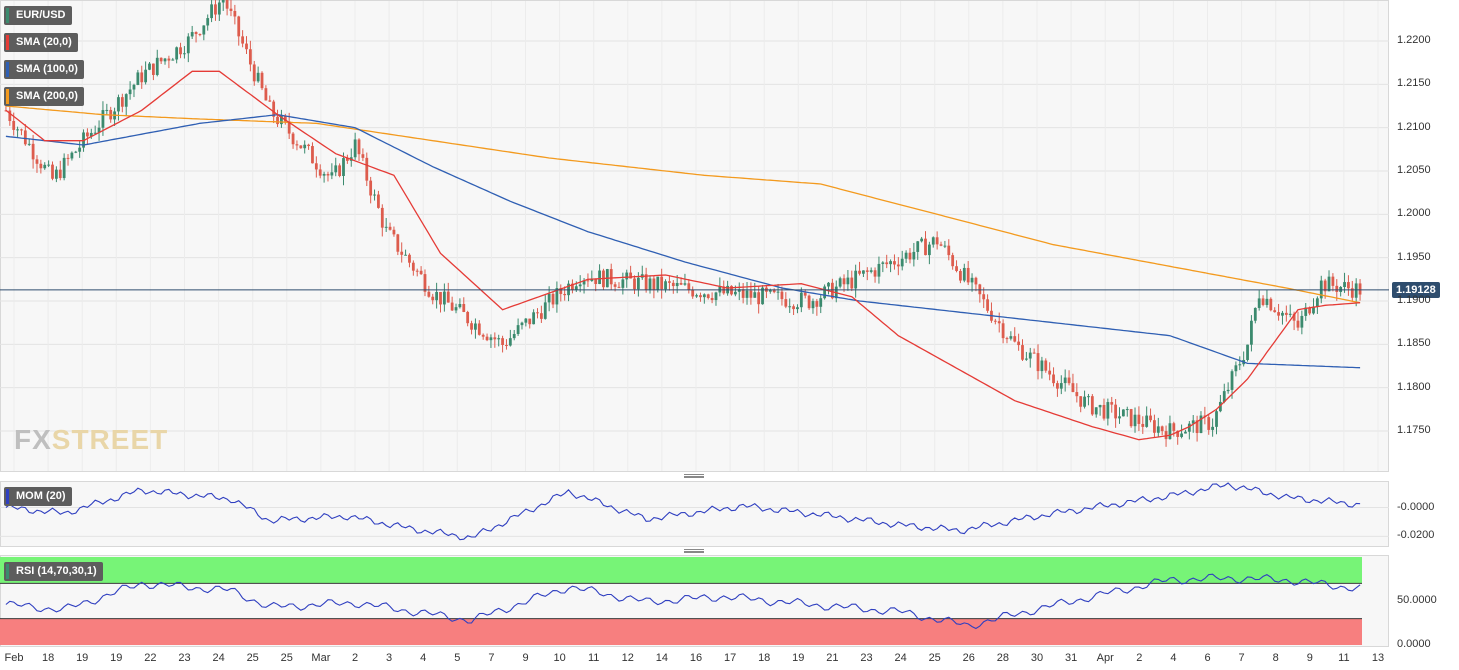  Describe the element at coordinates (321, 658) in the screenshot. I see `time-axis-label: Mar` at that location.